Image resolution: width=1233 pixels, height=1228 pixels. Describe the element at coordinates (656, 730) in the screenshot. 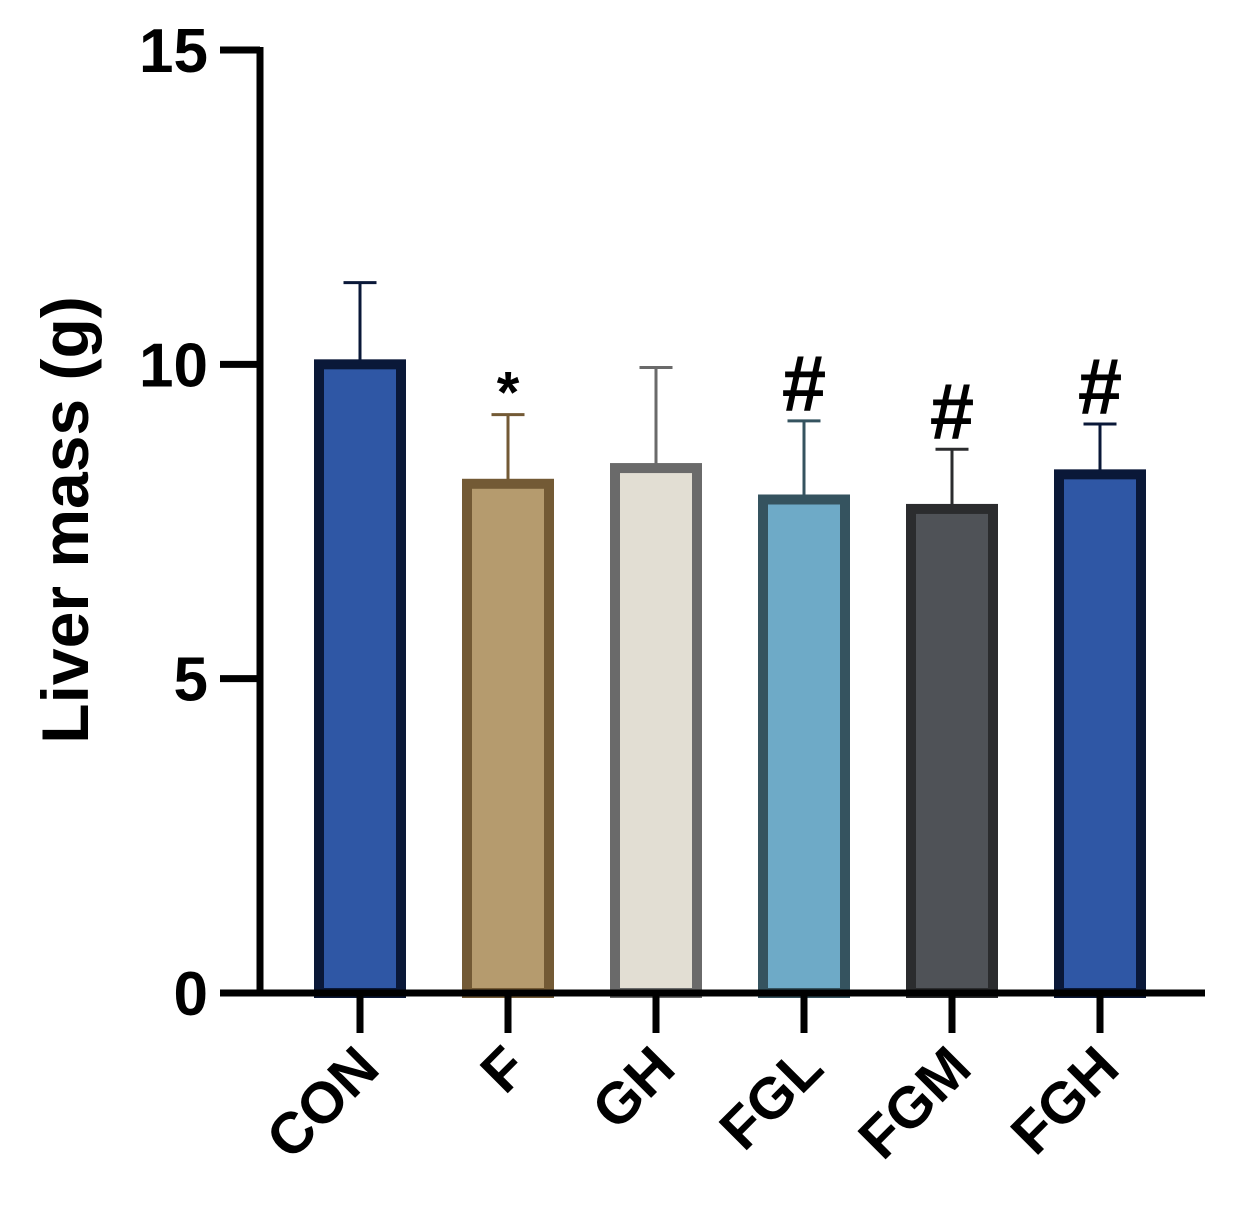

I see `bar-GH` at that location.